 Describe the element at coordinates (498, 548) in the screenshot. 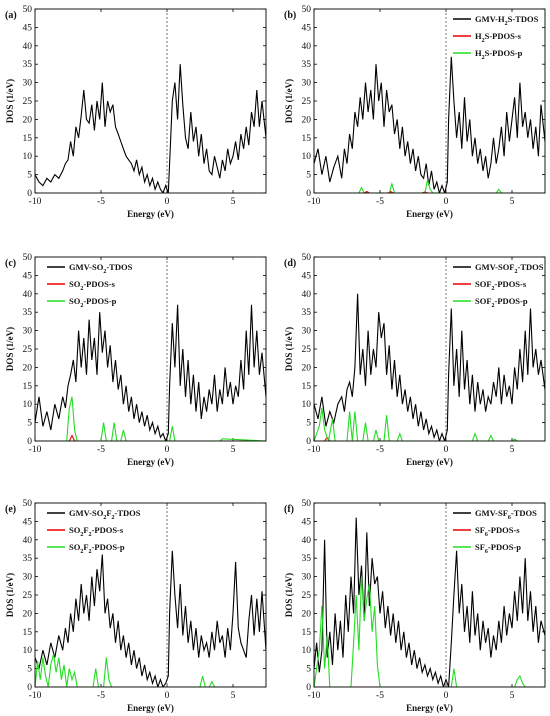

I see `legend-label-2: SF6-PDOS-p` at that location.